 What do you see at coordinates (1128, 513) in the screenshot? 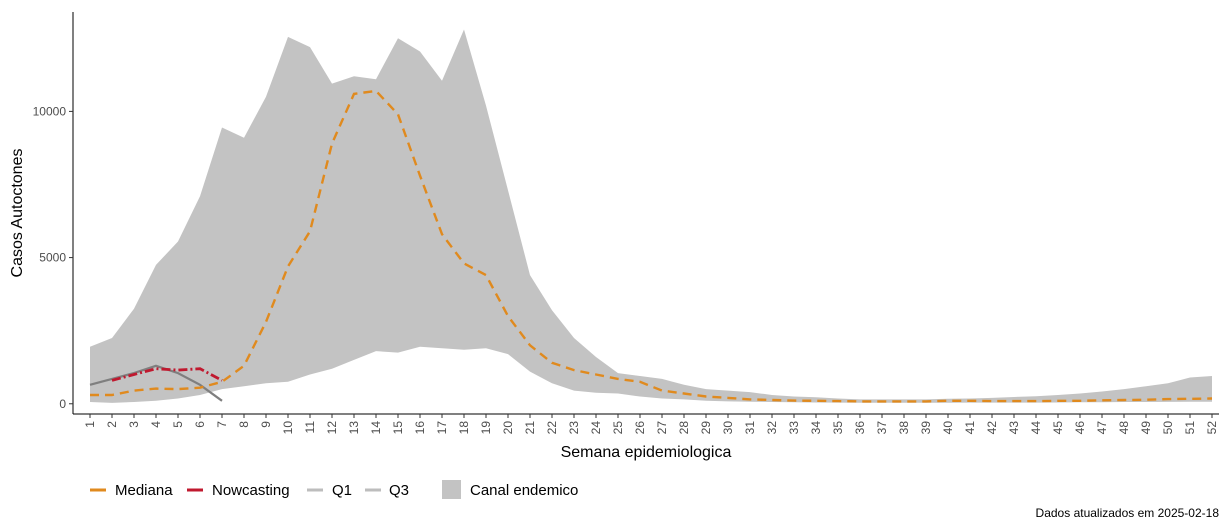
I see `update-caption: Dados atualizados em 2025-02-18` at bounding box center [1128, 513].